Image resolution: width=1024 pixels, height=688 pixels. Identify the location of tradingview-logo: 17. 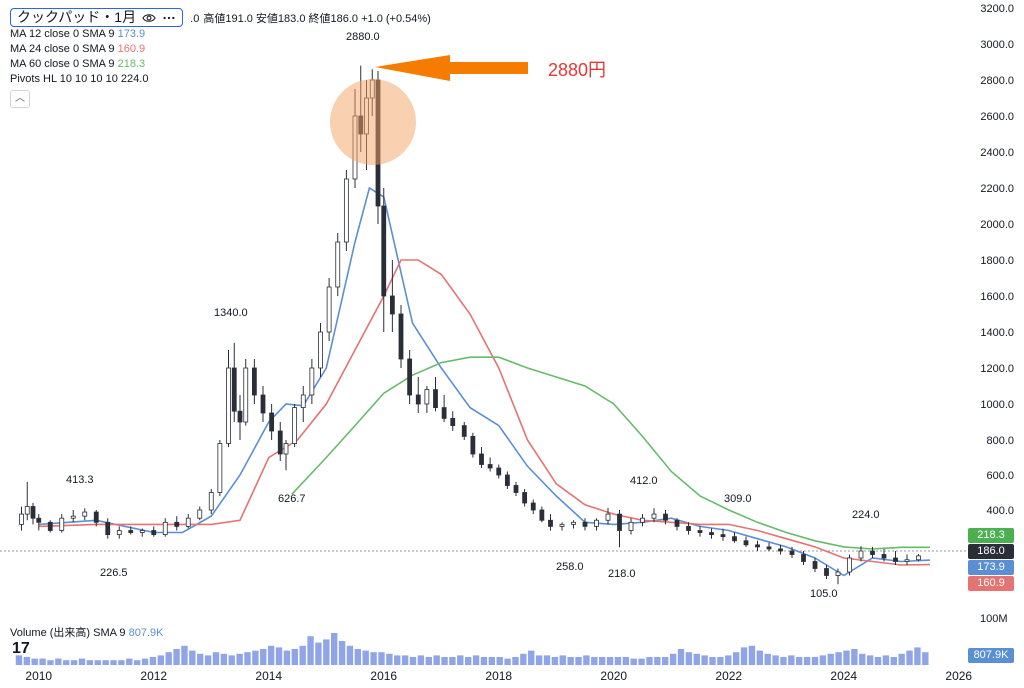
(21, 648).